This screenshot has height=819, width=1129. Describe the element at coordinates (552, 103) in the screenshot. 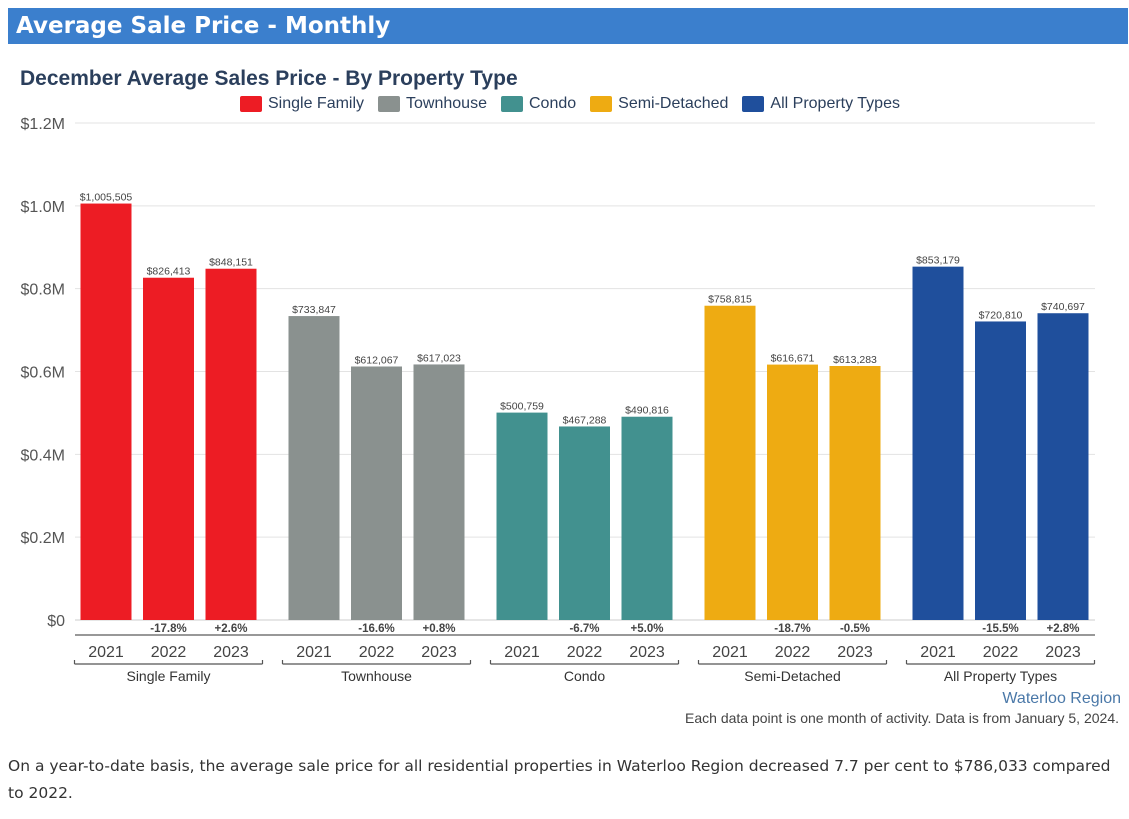

I see `legend-label: Condo` at that location.